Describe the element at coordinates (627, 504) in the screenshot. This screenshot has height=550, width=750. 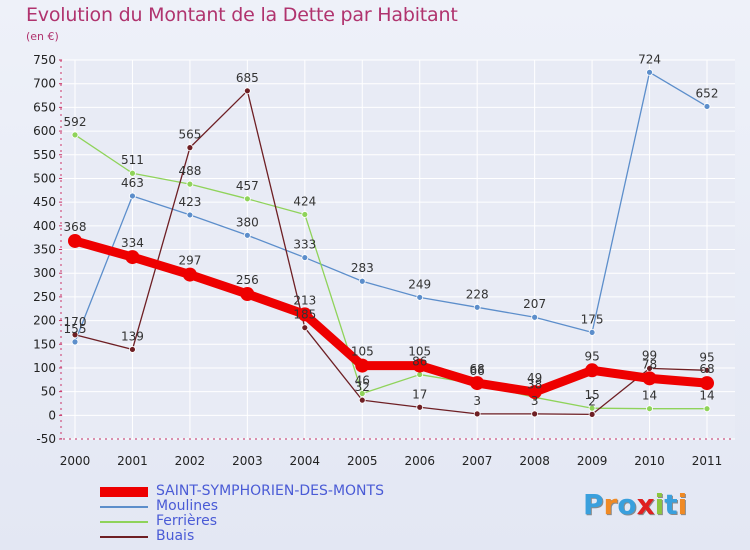
I see `logo-letter: o` at that location.